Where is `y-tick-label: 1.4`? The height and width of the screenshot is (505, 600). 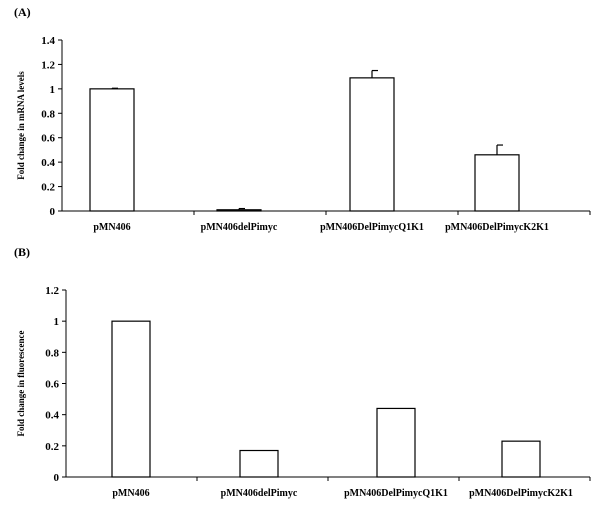
y-tick-label: 1.4 is located at coordinates (48, 41).